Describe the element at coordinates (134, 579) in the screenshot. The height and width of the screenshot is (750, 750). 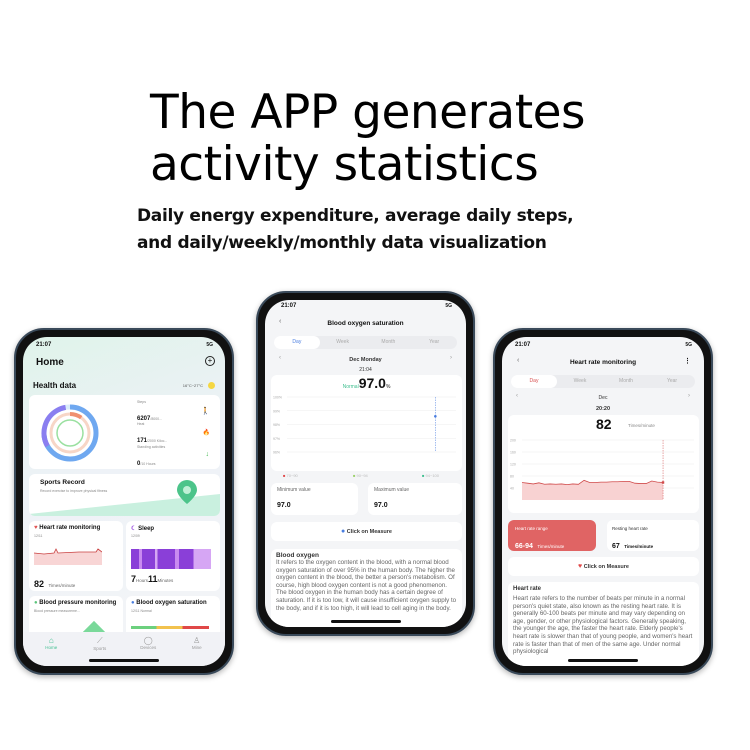
I see `sleep-hours: 7` at that location.